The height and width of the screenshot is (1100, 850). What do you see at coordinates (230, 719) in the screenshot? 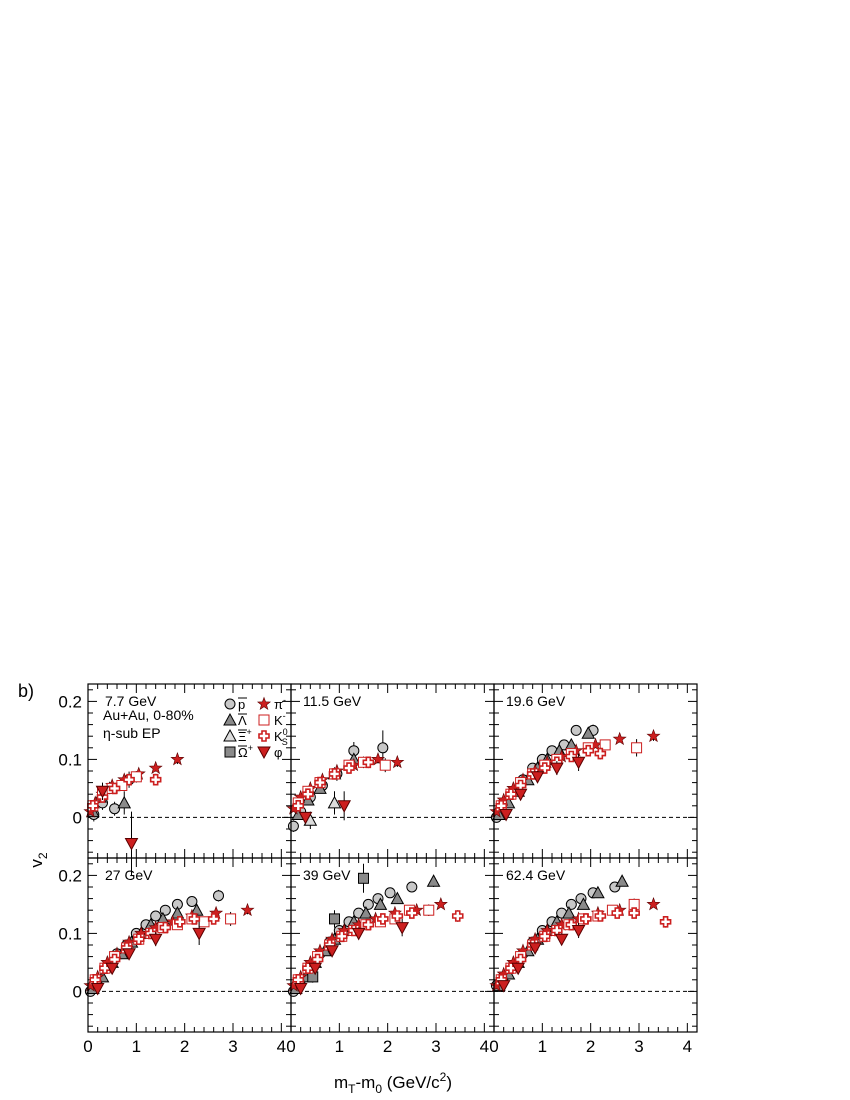
I see `legend-marker-Lambdabar` at bounding box center [230, 719].